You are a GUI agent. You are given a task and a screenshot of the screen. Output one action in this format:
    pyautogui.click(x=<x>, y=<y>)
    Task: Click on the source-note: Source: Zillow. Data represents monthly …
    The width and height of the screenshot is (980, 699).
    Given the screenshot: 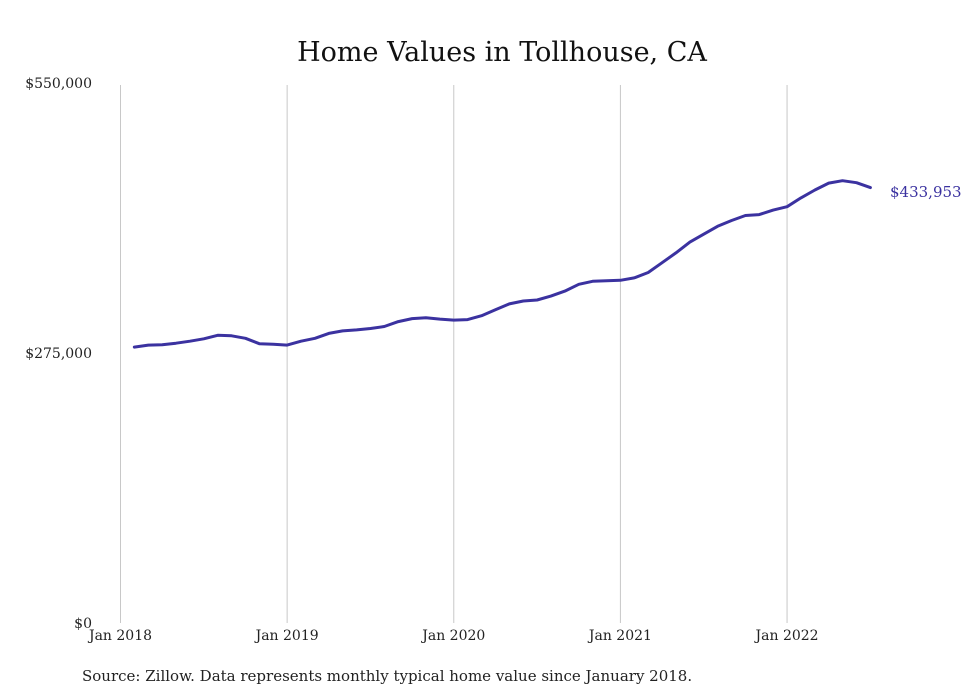 What is the action you would take?
    pyautogui.click(x=387, y=676)
    